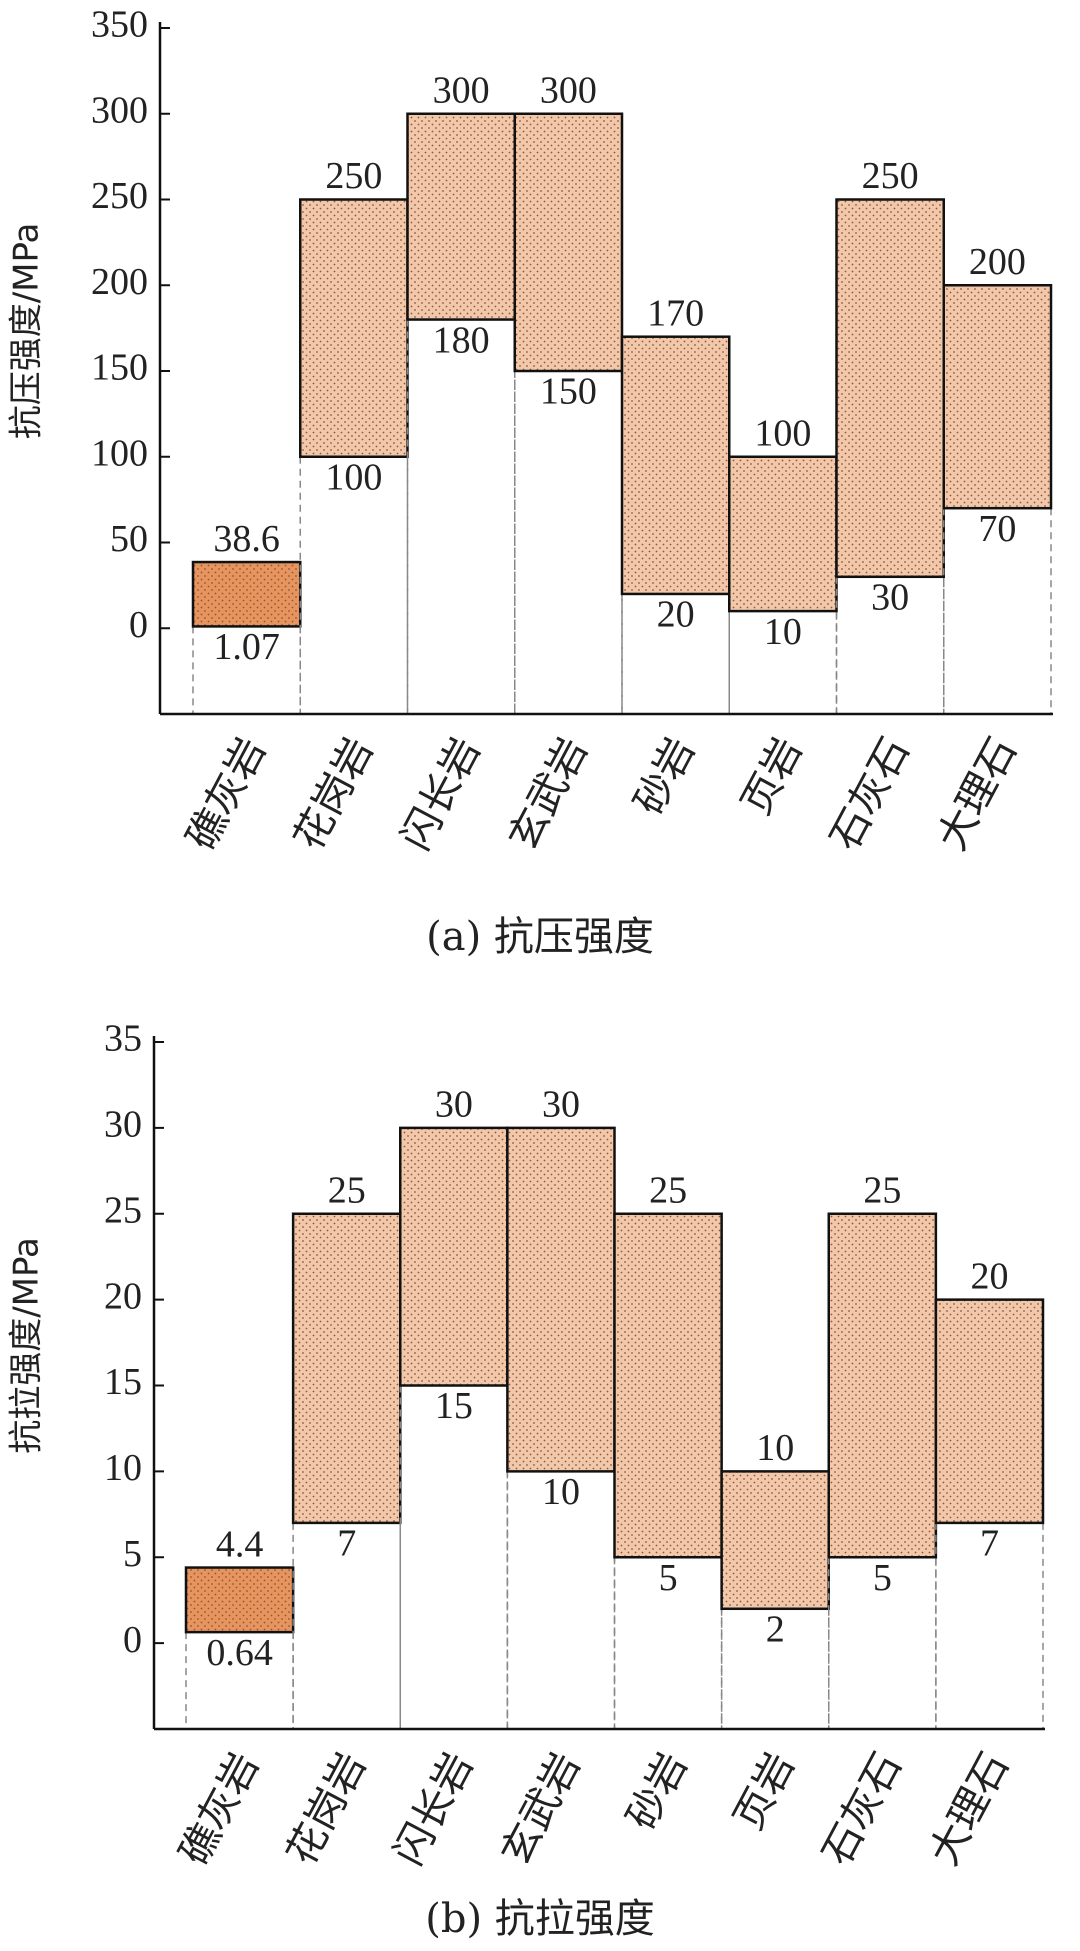 This screenshot has height=1951, width=1080. Describe the element at coordinates (119, 110) in the screenshot. I see `y-tick-label: 300` at that location.